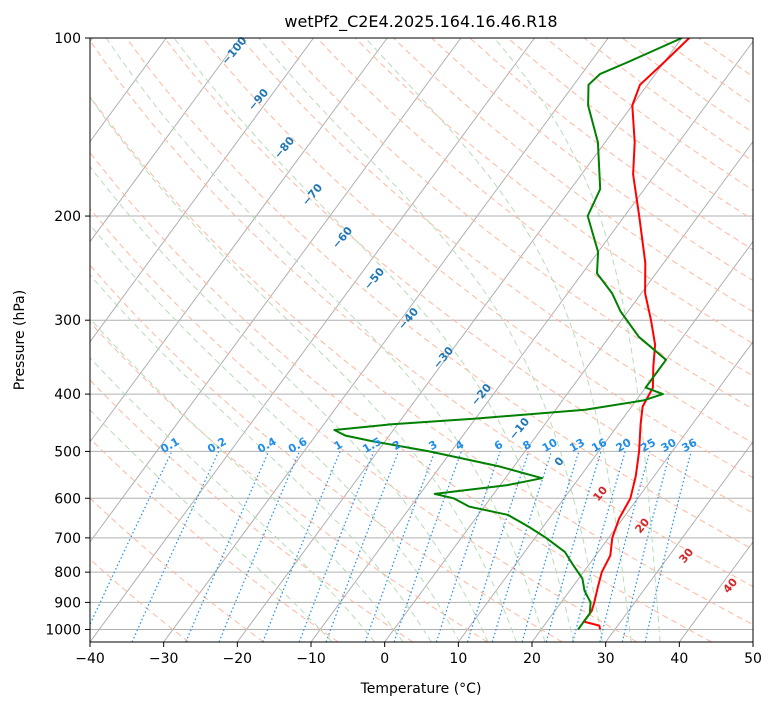 This screenshot has height=708, width=775. Describe the element at coordinates (532, 659) in the screenshot. I see `x-tick-label: 20` at that location.